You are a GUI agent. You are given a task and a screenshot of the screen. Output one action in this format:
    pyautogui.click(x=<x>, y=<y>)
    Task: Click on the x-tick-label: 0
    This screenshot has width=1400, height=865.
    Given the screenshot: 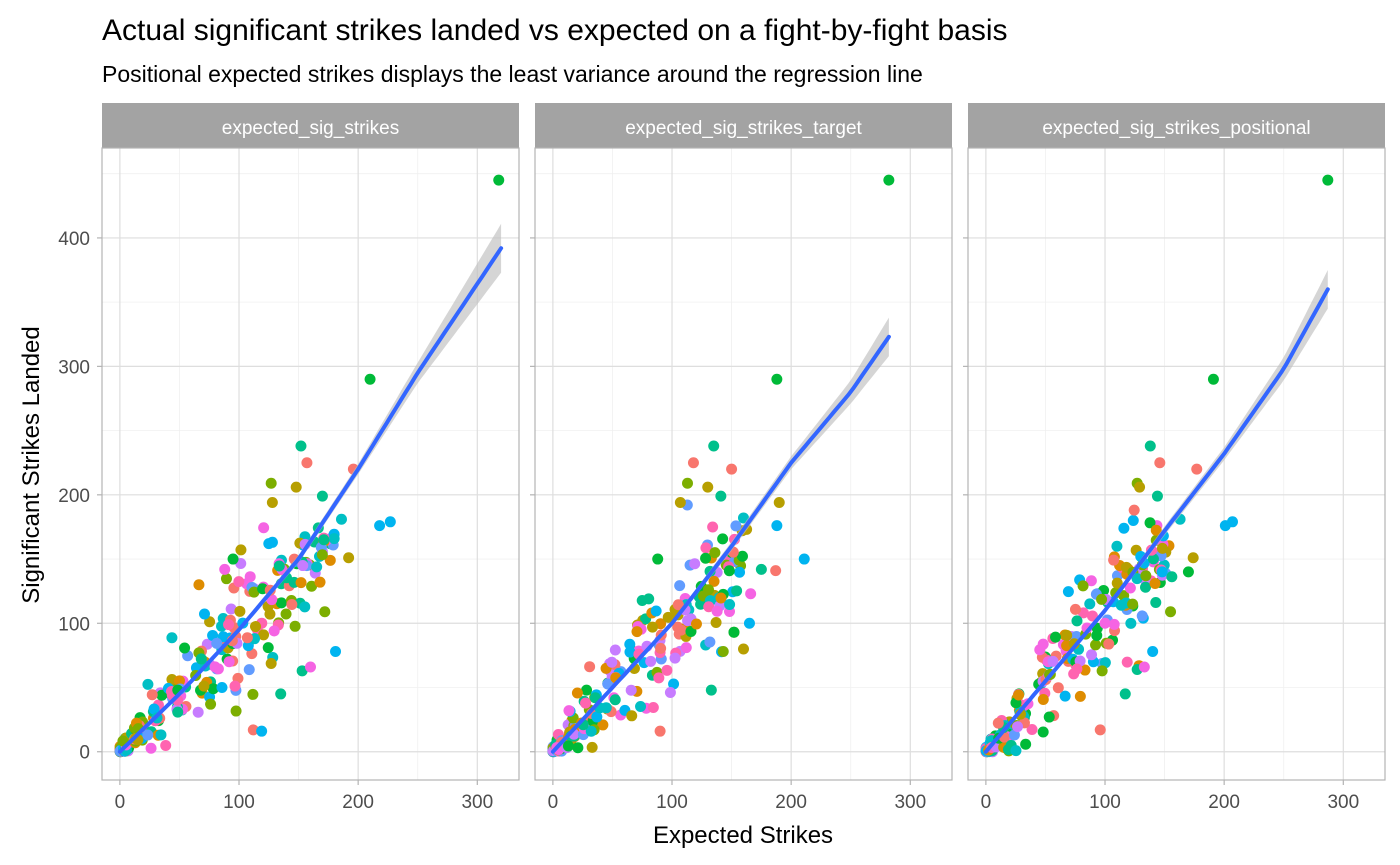 What is the action you would take?
    pyautogui.click(x=553, y=802)
    